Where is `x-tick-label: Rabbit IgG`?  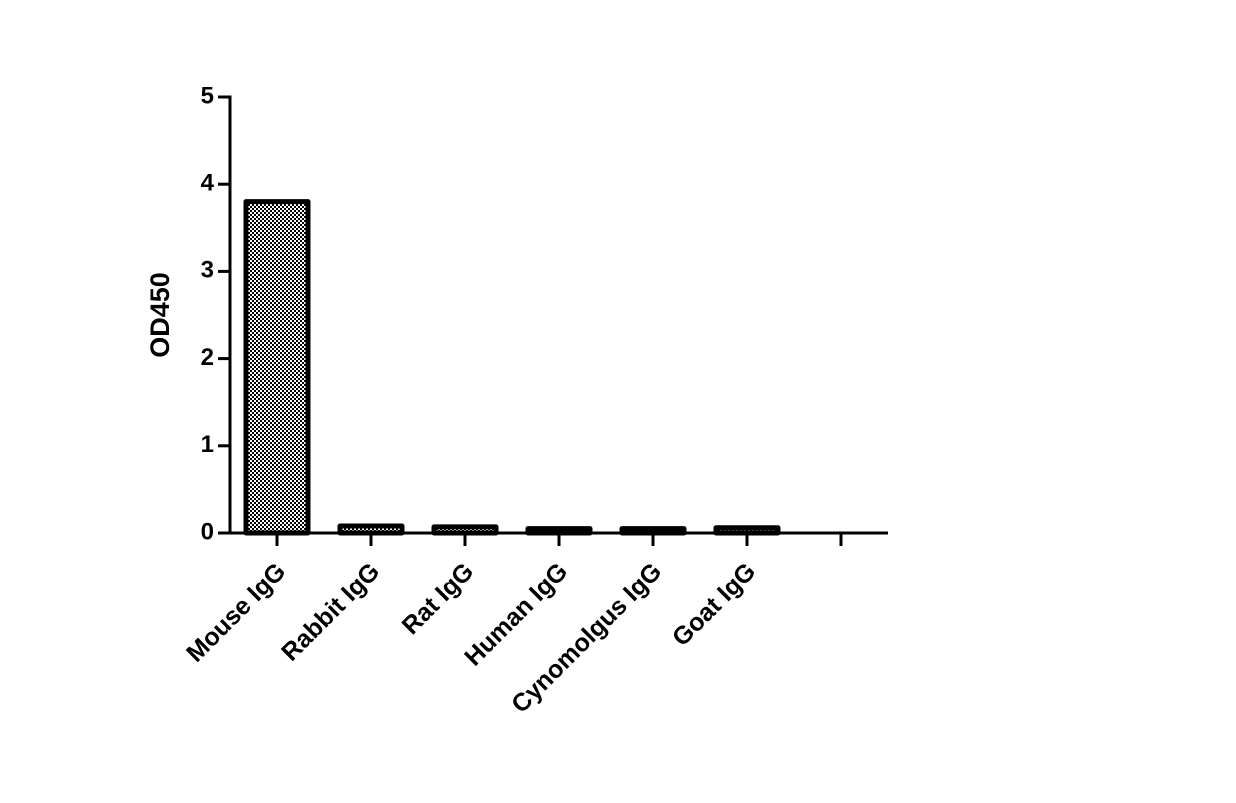
x-tick-label: Rabbit IgG is located at coordinates (330, 611).